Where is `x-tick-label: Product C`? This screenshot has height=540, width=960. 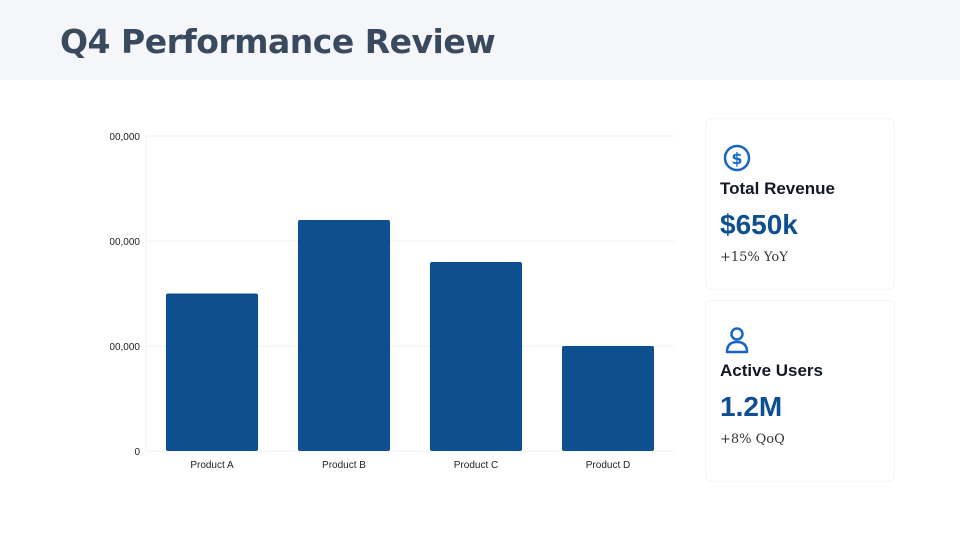 x-tick-label: Product C is located at coordinates (476, 465).